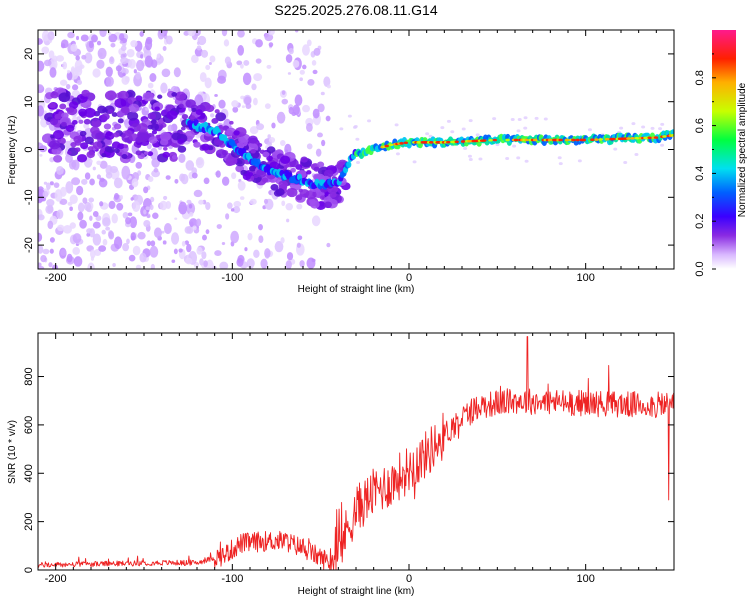 The width and height of the screenshot is (750, 600). I want to click on figure-title: S225.2025.276.08.11.G14, so click(355, 10).